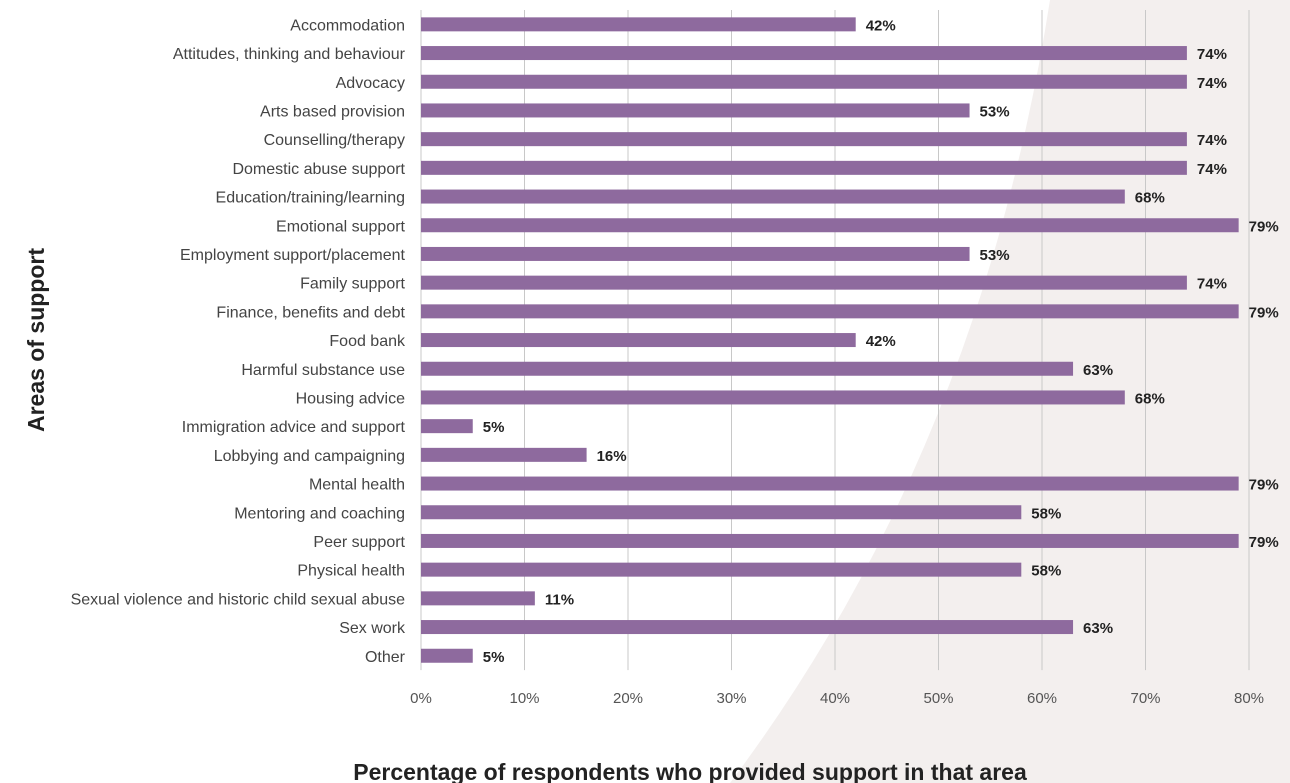 This screenshot has height=783, width=1290. What do you see at coordinates (881, 25) in the screenshot?
I see `value-label-0: 42%` at bounding box center [881, 25].